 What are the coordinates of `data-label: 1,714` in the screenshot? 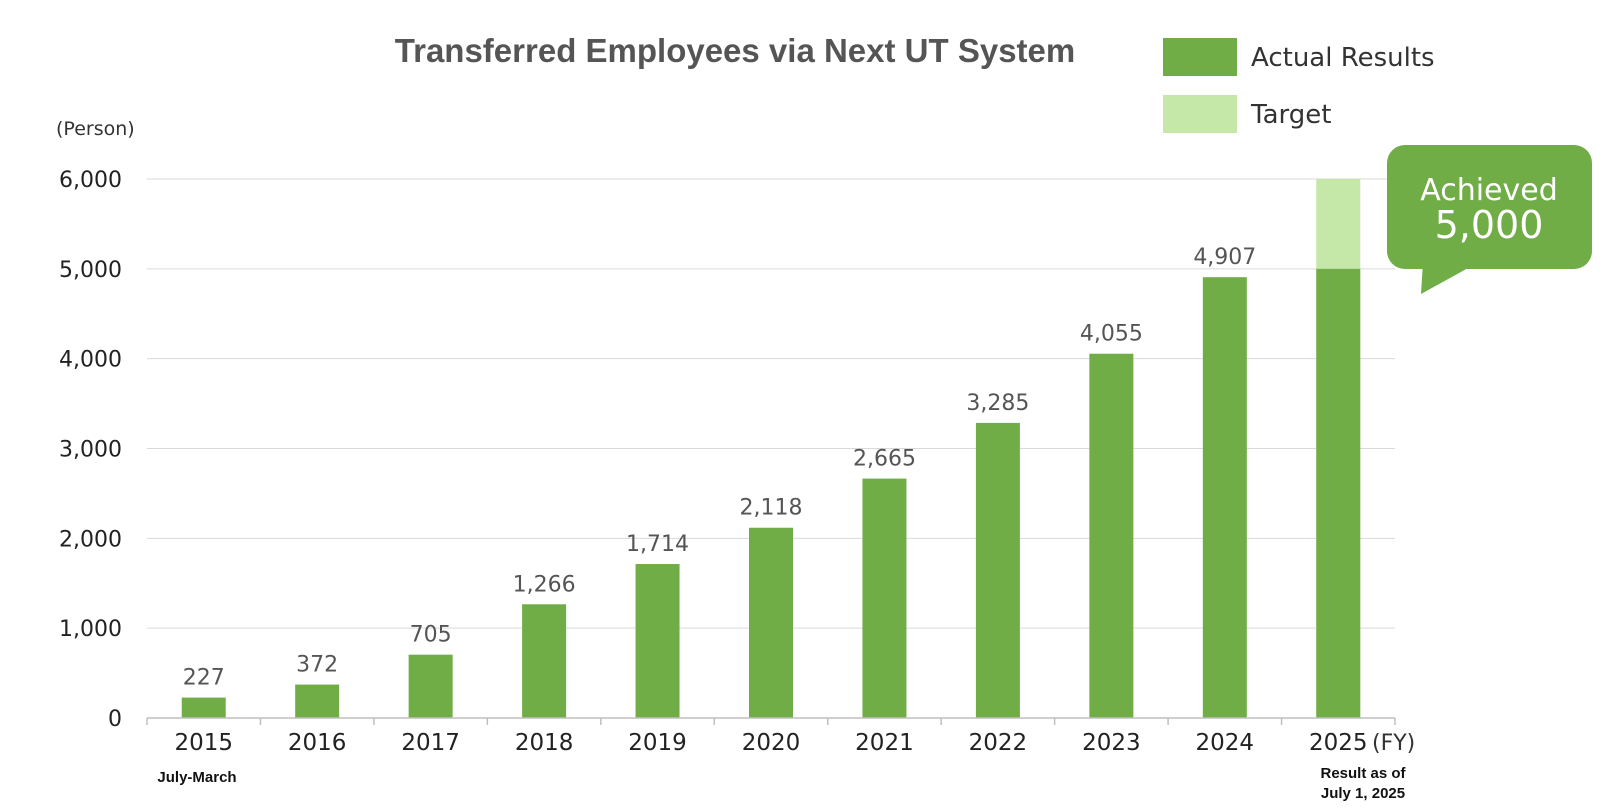 It's located at (657, 544).